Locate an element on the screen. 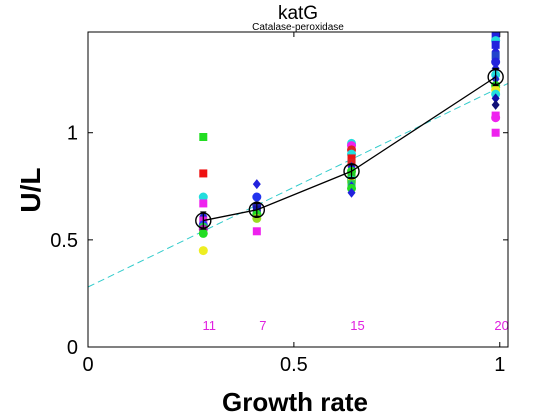  y-tick-label: 1 is located at coordinates (72, 134).